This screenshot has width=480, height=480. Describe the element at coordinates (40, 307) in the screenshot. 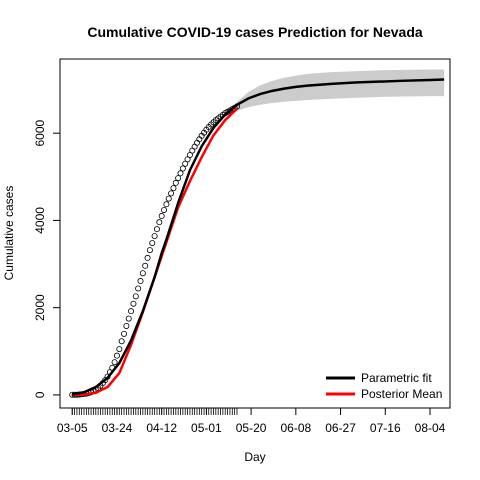

I see `y-tick-label: 2000` at that location.